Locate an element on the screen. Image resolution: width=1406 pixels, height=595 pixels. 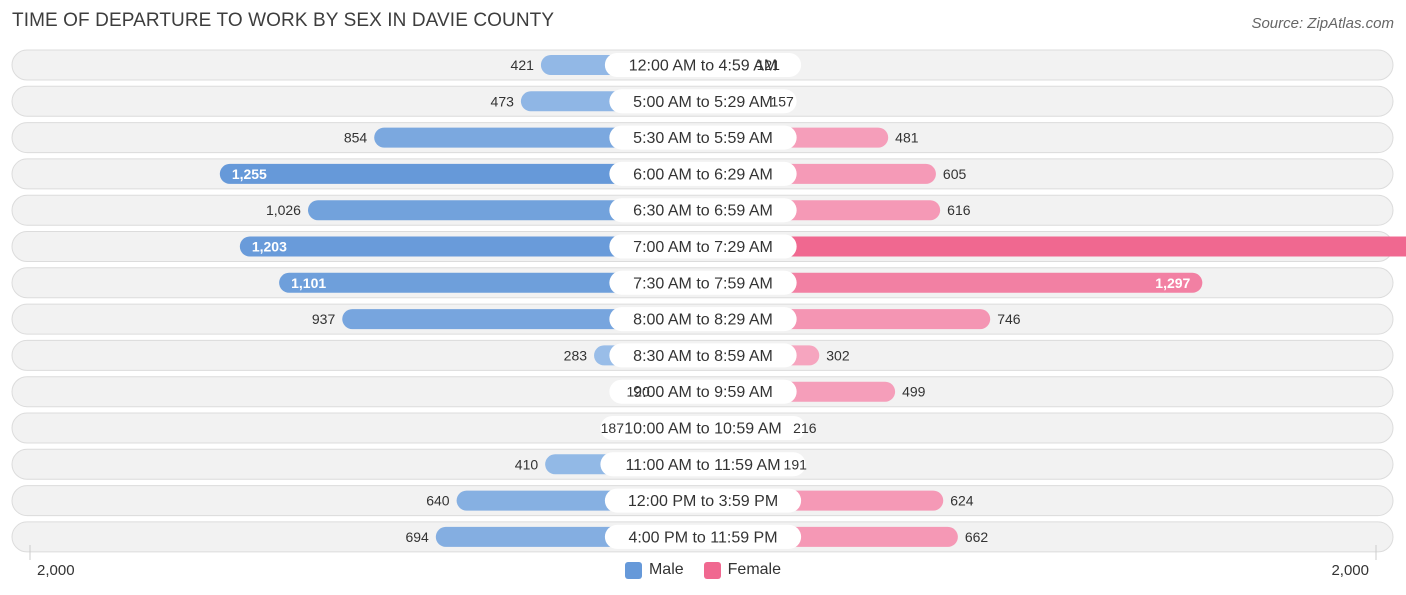
category-label: 6:00 AM to 6:29 AM is located at coordinates (703, 174).